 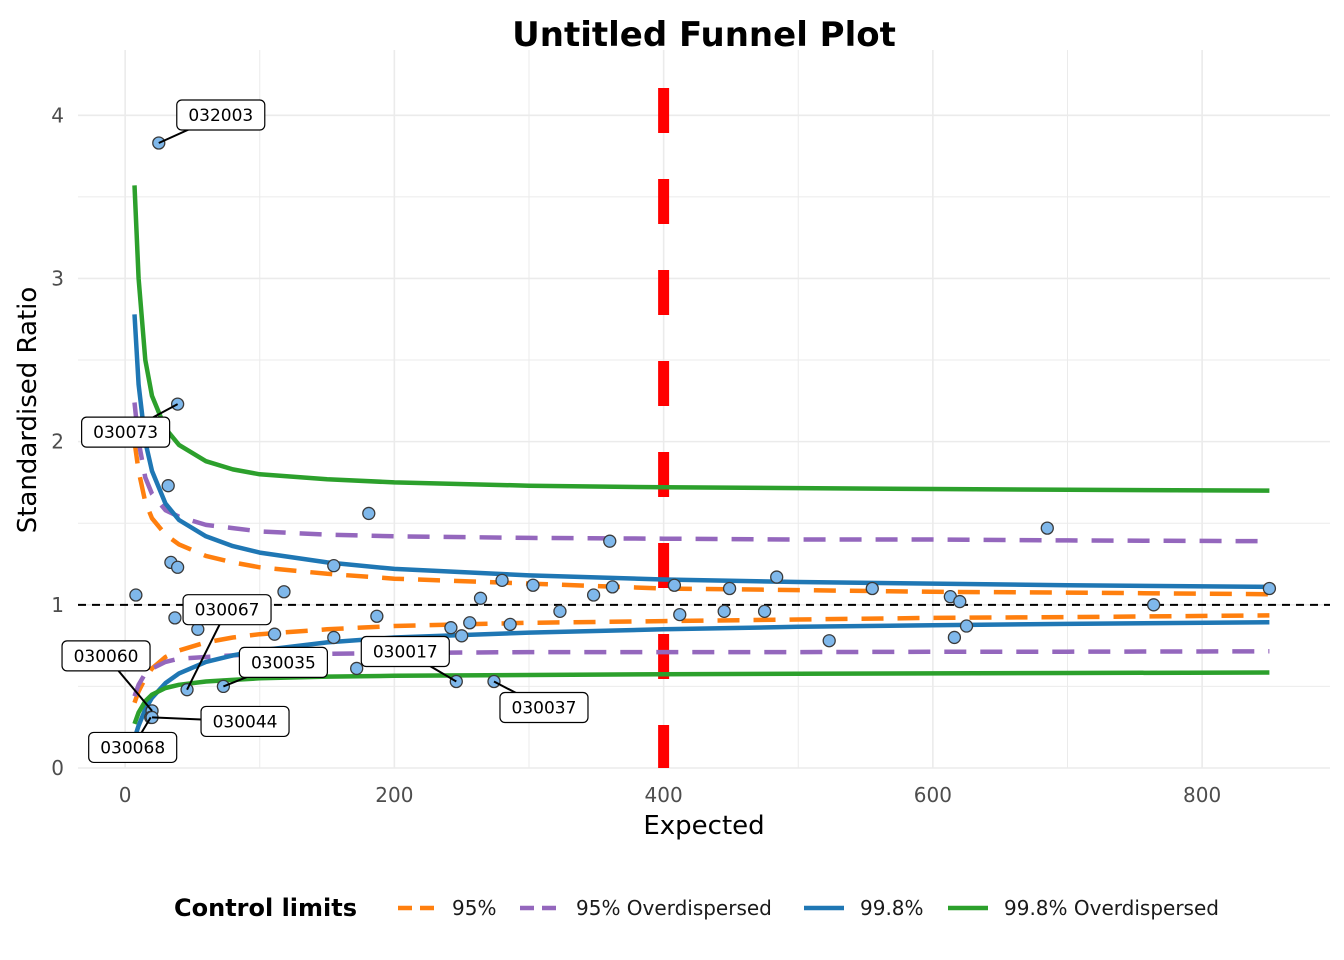 I want to click on x-tick-label: 600, so click(x=933, y=795).